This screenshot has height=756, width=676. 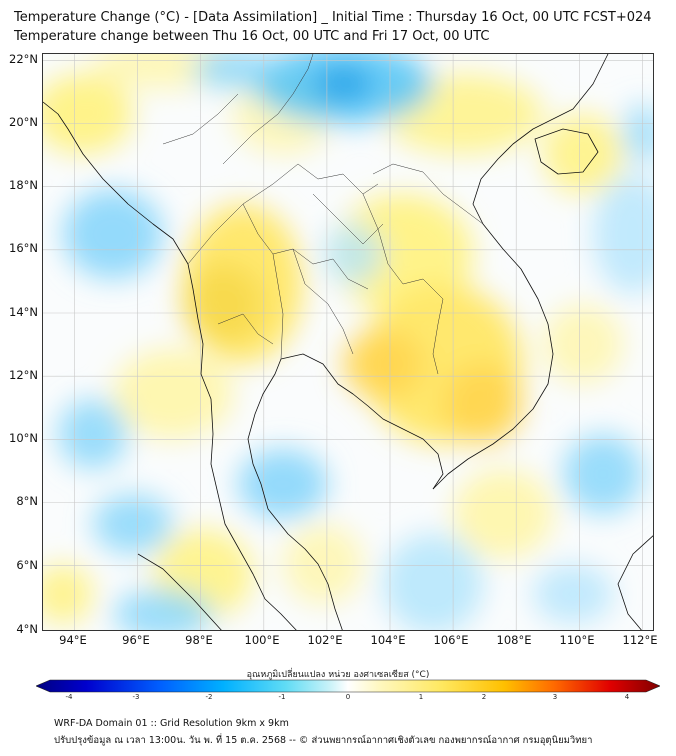 What do you see at coordinates (23, 438) in the screenshot?
I see `lat-label: 10°N` at bounding box center [23, 438].